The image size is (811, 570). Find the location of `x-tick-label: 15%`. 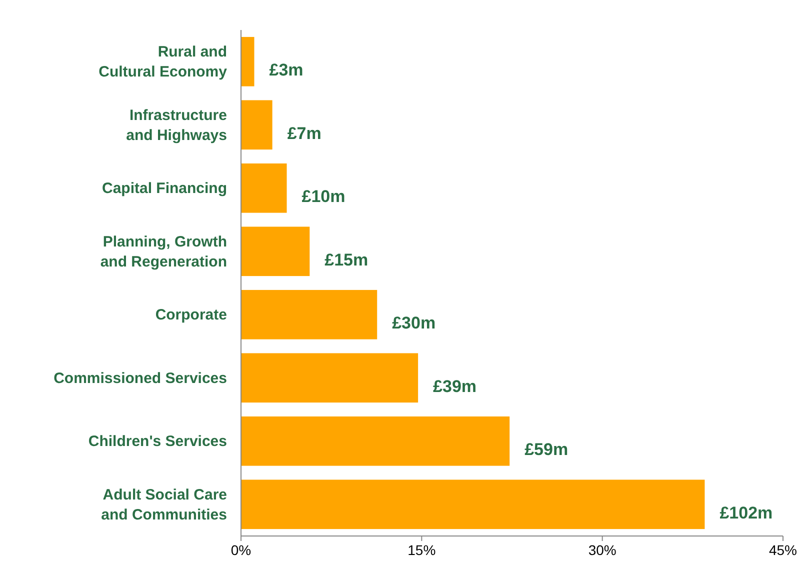

x-tick-label: 15% is located at coordinates (422, 550).